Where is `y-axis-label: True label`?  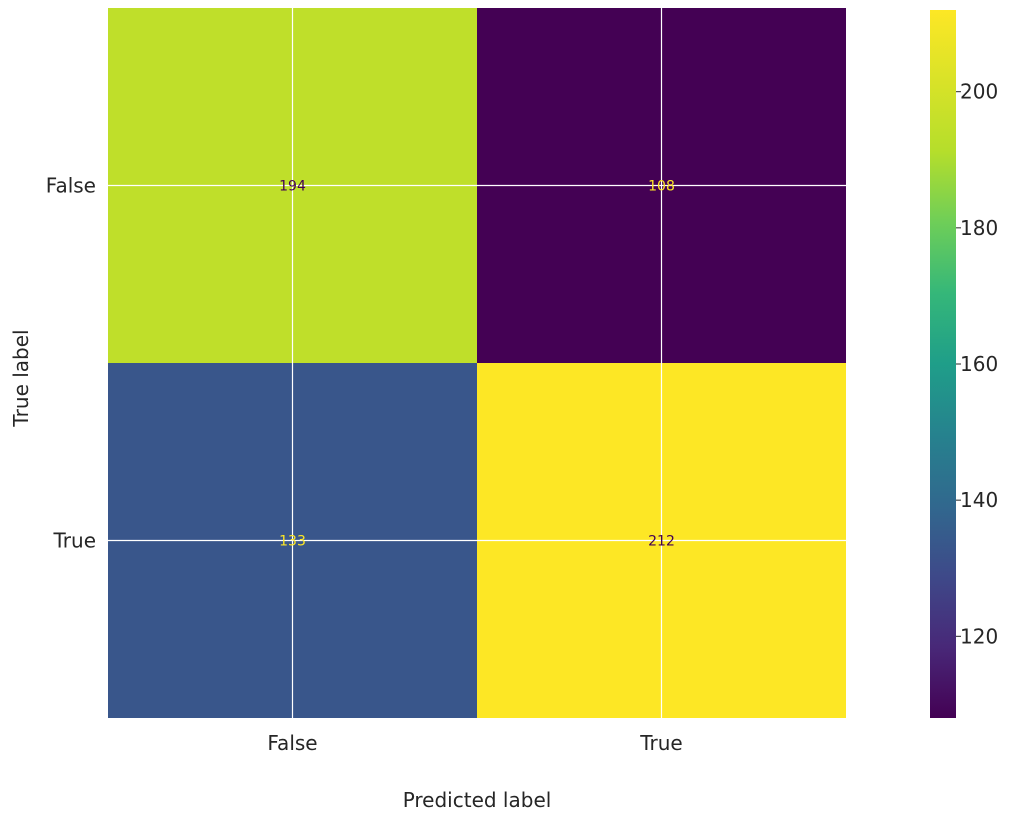 y-axis-label: True label is located at coordinates (21, 378).